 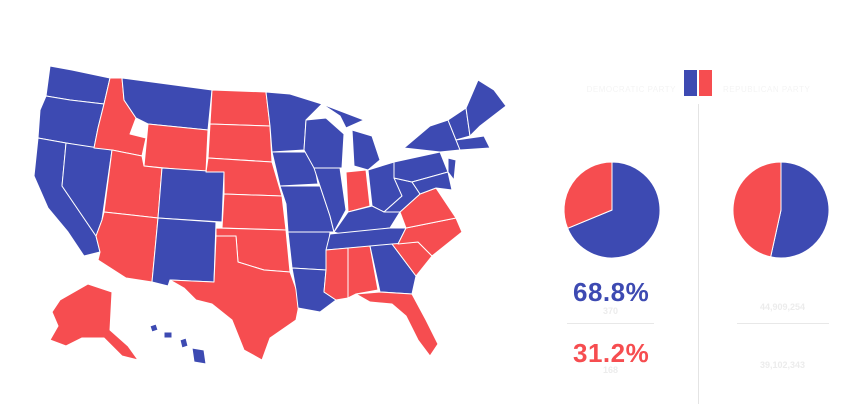 I want to click on state-tx, so click(x=235, y=298).